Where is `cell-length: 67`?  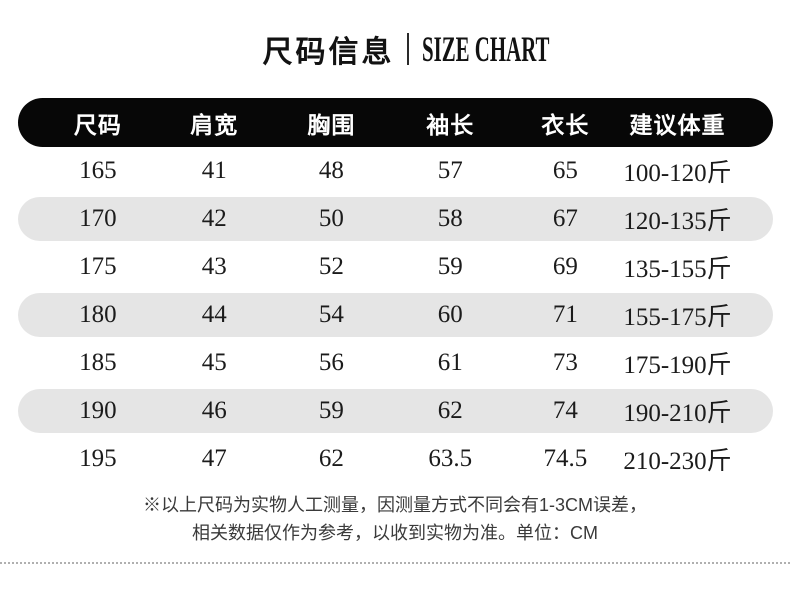 cell-length: 67 is located at coordinates (565, 218).